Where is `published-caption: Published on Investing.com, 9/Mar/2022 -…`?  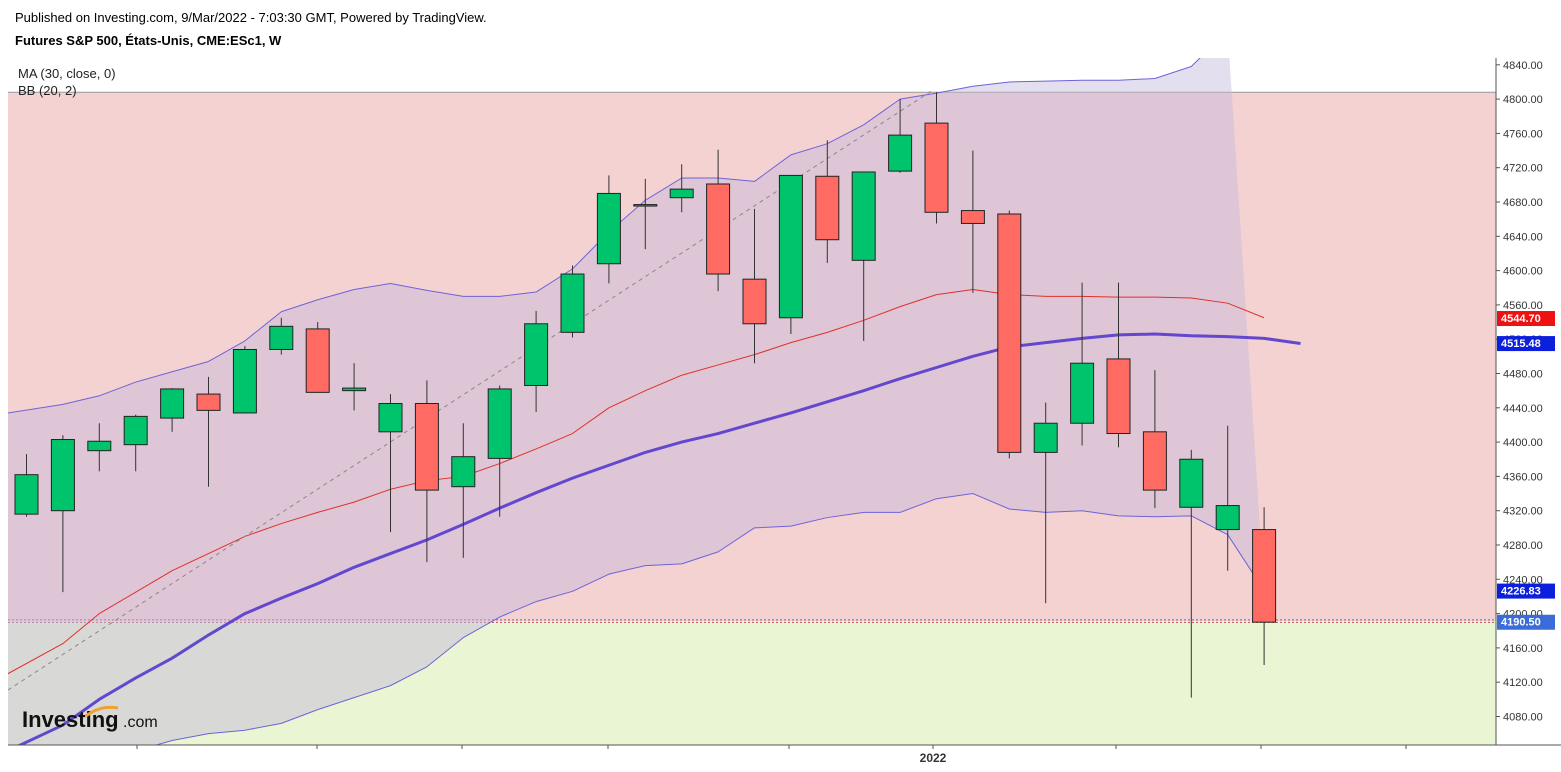
published-caption: Published on Investing.com, 9/Mar/2022 -… is located at coordinates (251, 17).